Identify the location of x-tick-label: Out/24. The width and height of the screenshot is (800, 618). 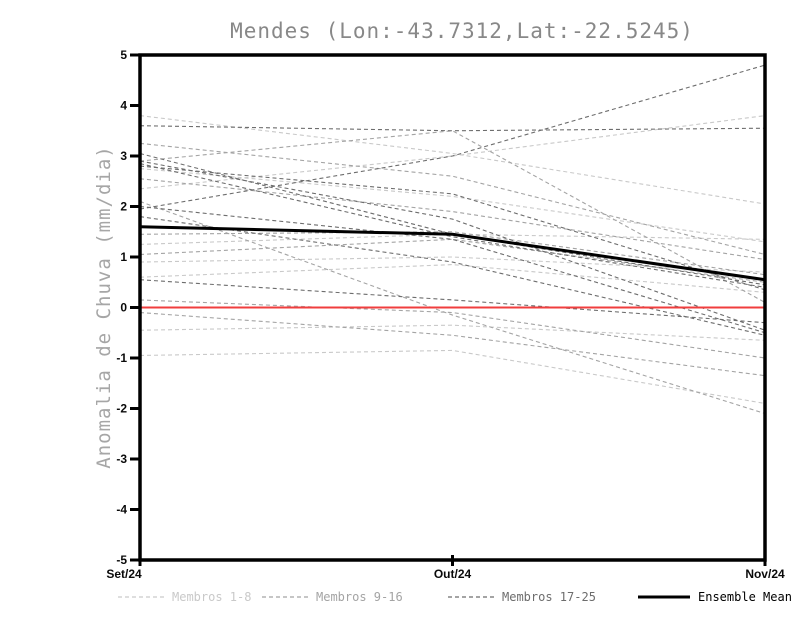
(453, 574).